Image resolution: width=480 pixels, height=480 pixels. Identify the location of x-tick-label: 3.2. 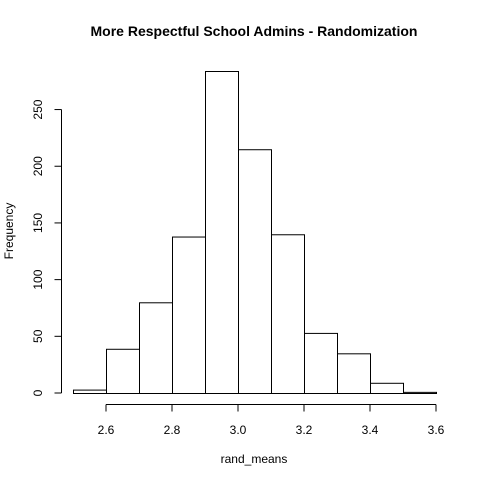
(304, 430).